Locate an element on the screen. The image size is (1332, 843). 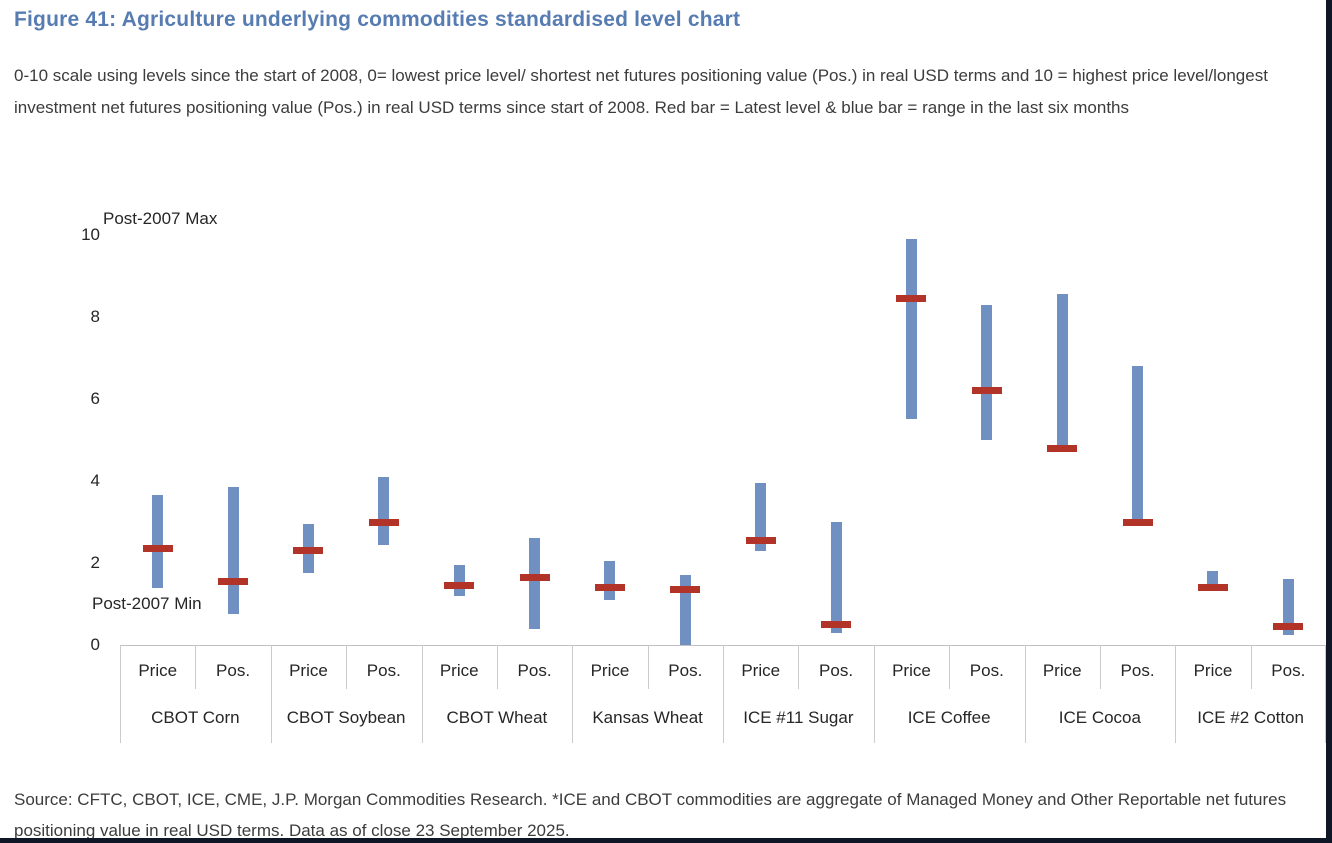
group-label: ICE Coffee is located at coordinates (949, 717).